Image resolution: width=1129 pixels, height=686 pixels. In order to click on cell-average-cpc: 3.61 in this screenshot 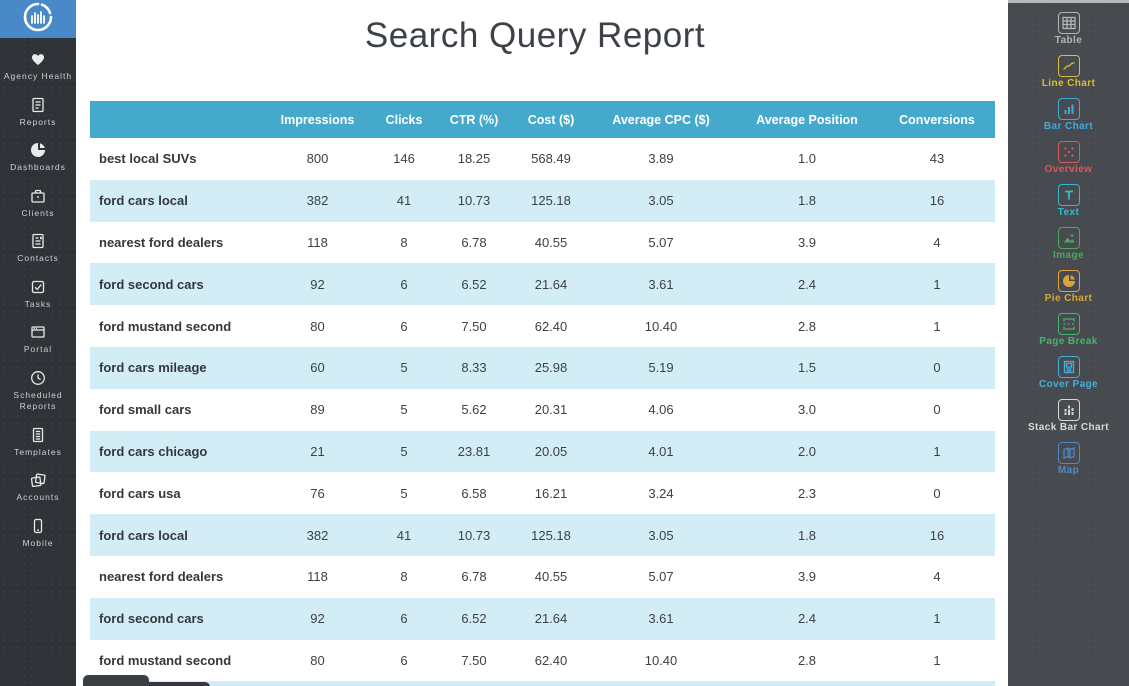, I will do `click(661, 619)`.